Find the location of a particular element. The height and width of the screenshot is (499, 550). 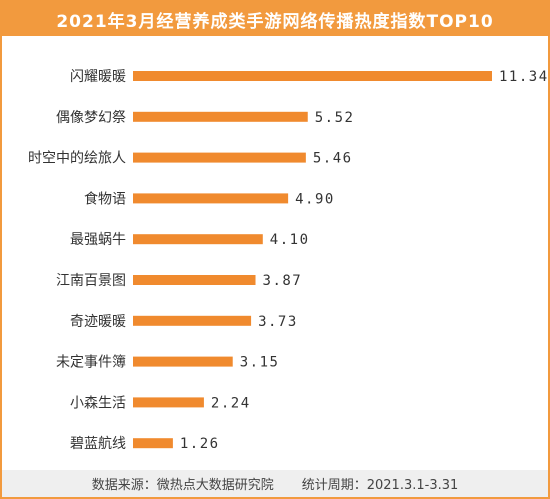

category-label: 奇迹暖暖 is located at coordinates (98, 321).